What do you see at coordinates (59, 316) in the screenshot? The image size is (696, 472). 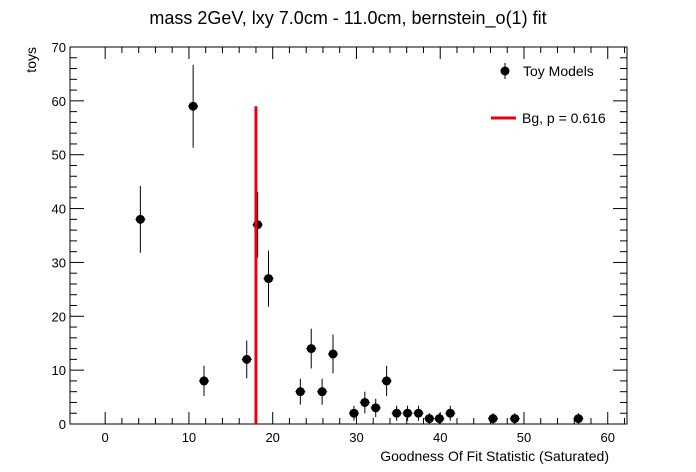 I see `y-tick-label: 20` at bounding box center [59, 316].